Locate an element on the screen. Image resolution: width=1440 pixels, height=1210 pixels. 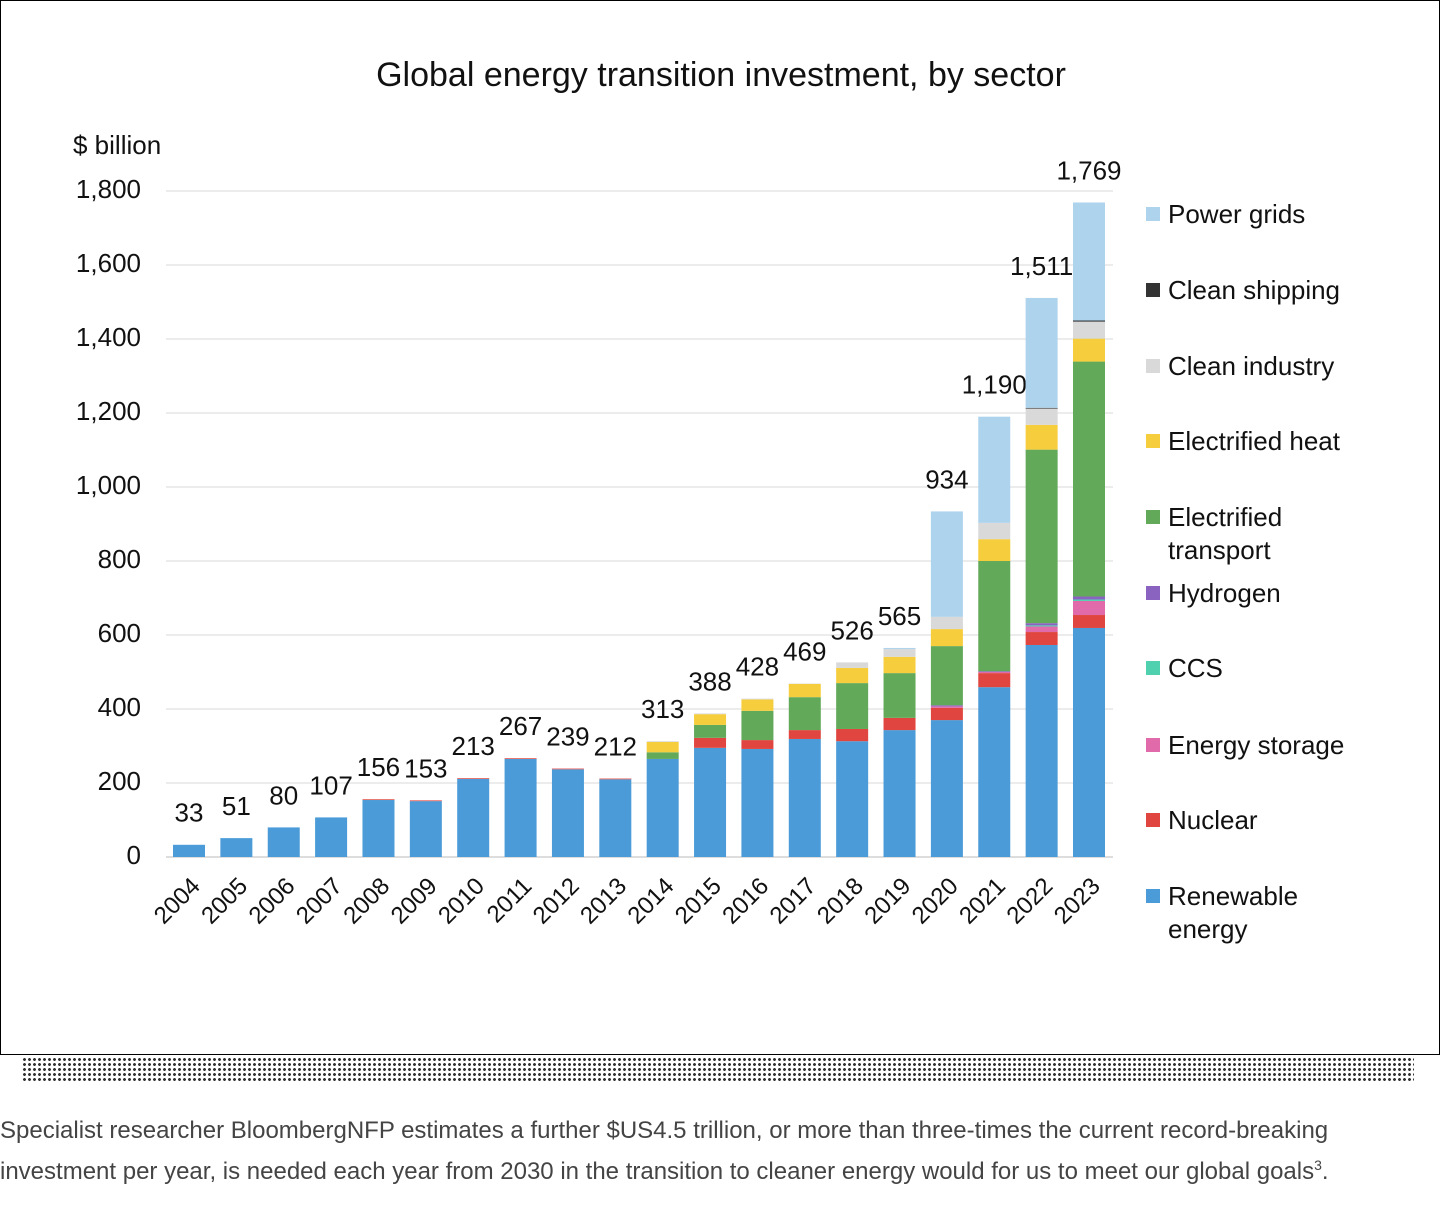
x-tick-label: 2006 is located at coordinates (272, 901).